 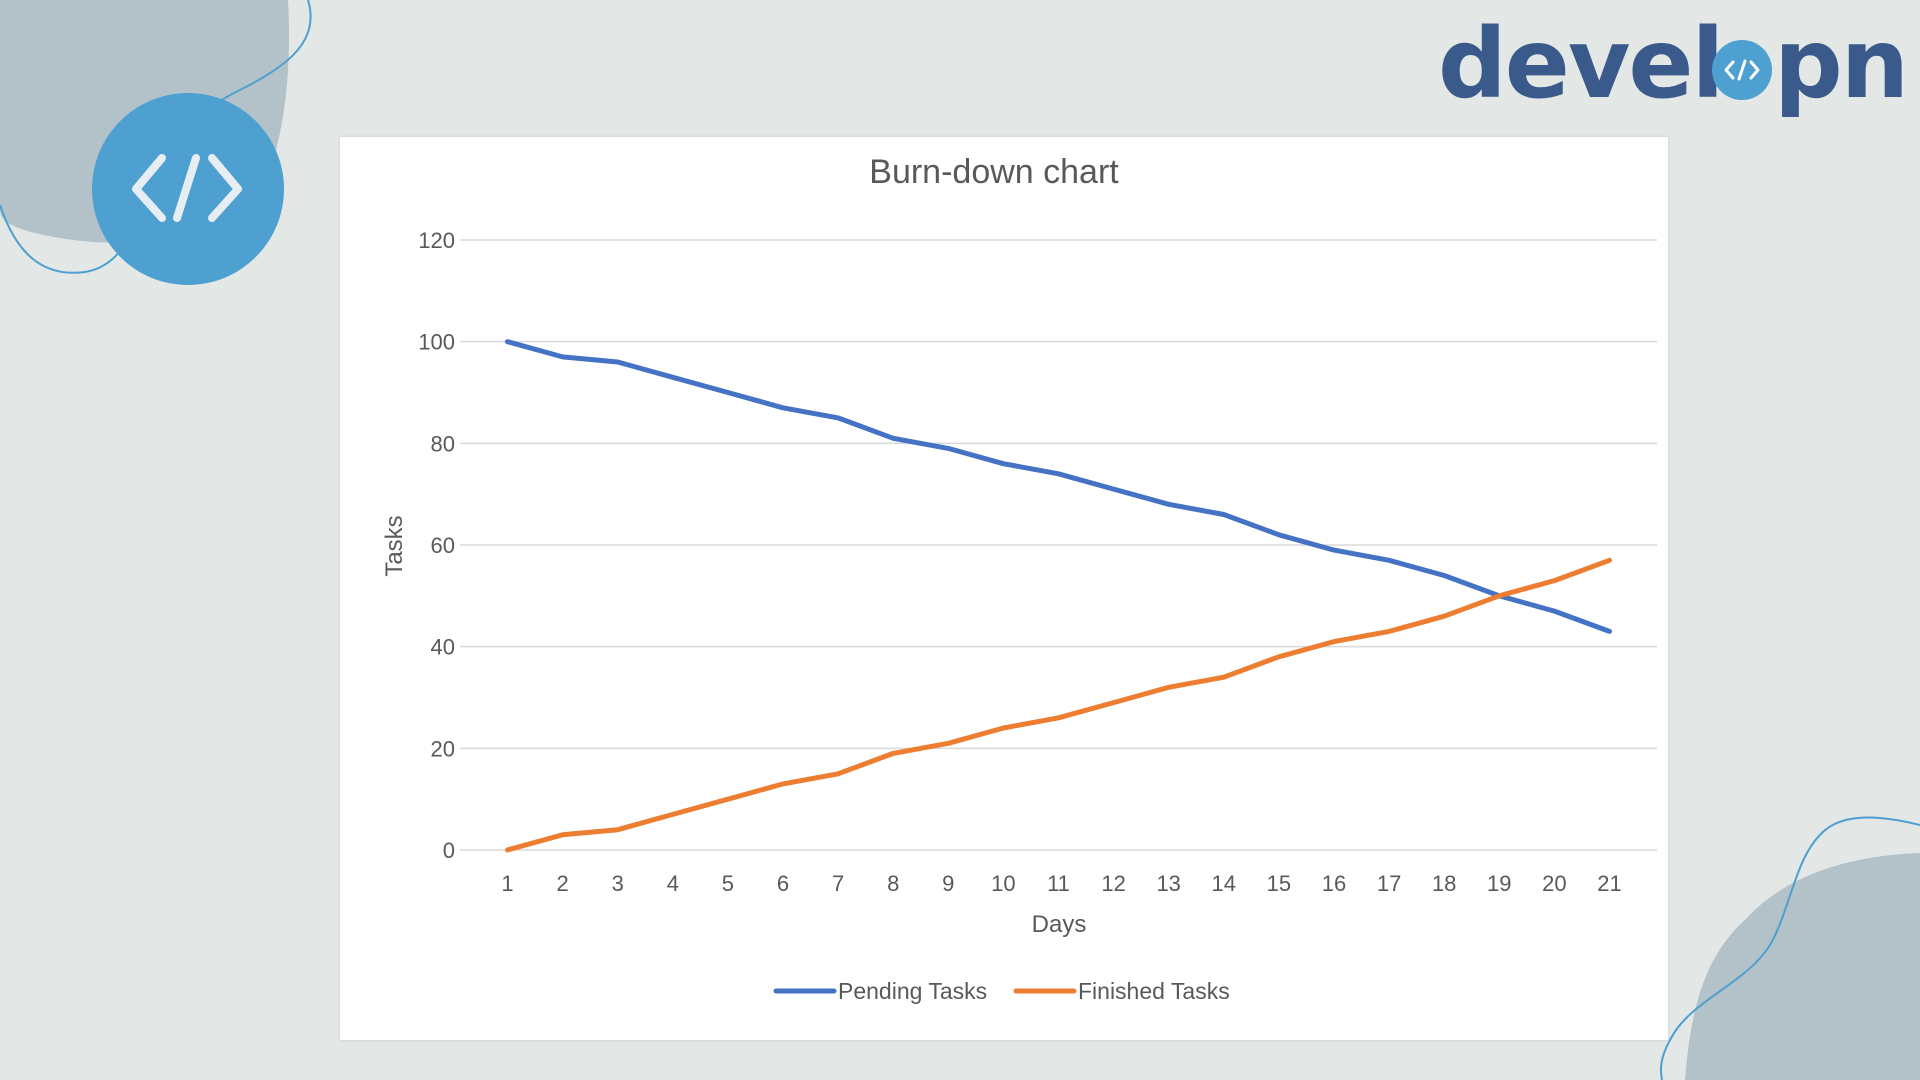 What do you see at coordinates (1802, 966) in the screenshot?
I see `bottom-right-blob` at bounding box center [1802, 966].